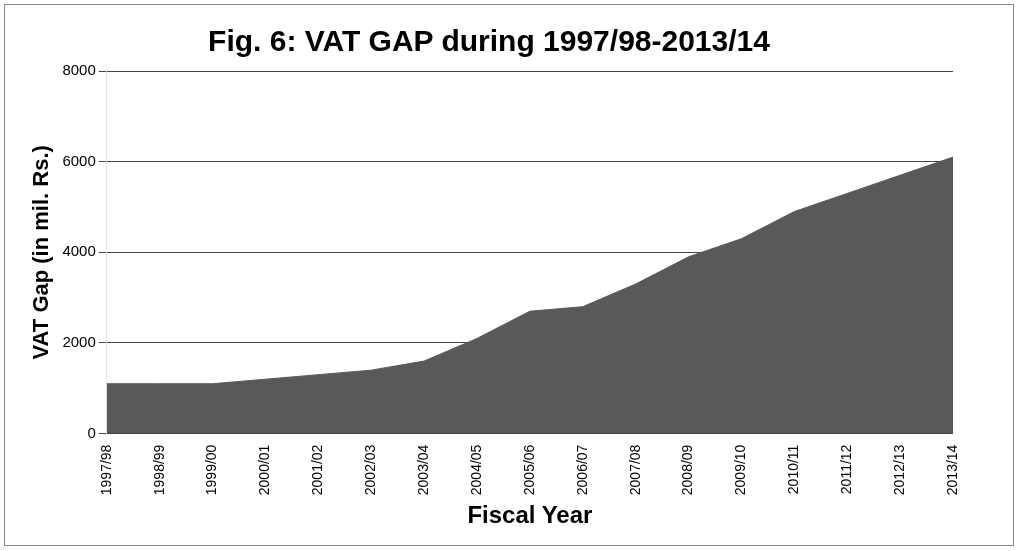 This screenshot has height=551, width=1020. I want to click on x-tick-label: 2002/03, so click(370, 470).